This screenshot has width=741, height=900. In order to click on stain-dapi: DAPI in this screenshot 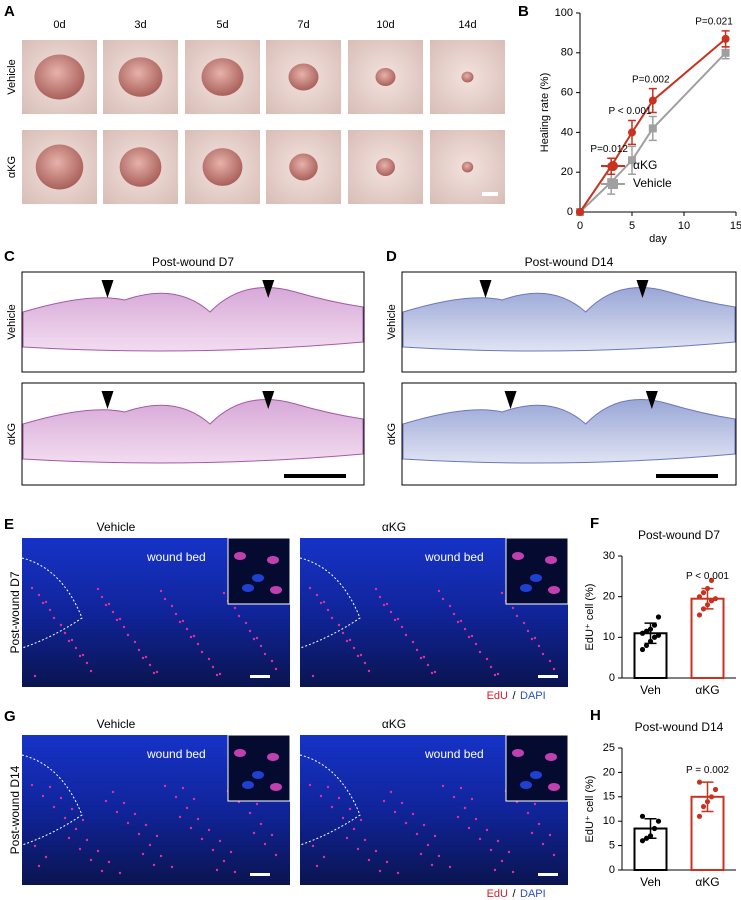, I will do `click(533, 894)`.